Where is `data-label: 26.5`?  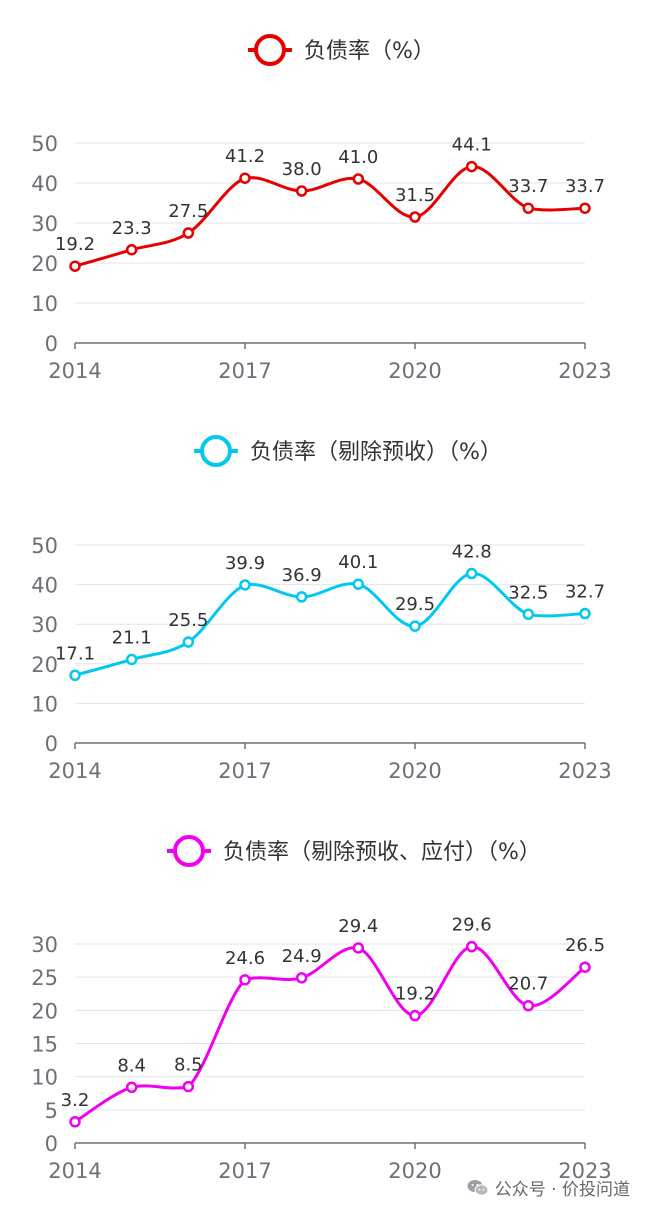 data-label: 26.5 is located at coordinates (585, 945).